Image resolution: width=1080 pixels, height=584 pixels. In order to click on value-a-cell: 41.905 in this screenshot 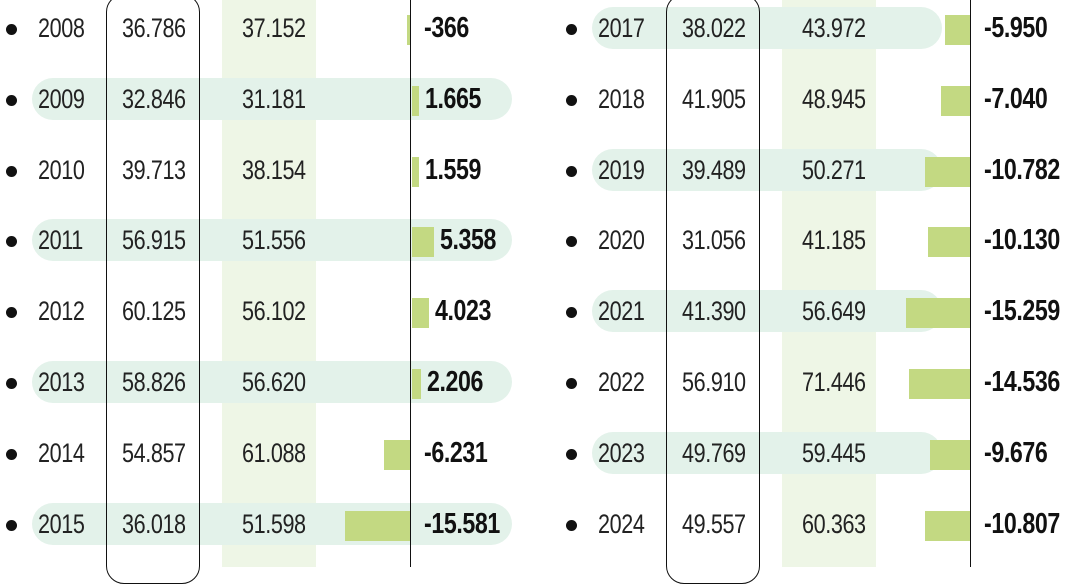, I will do `click(714, 98)`.